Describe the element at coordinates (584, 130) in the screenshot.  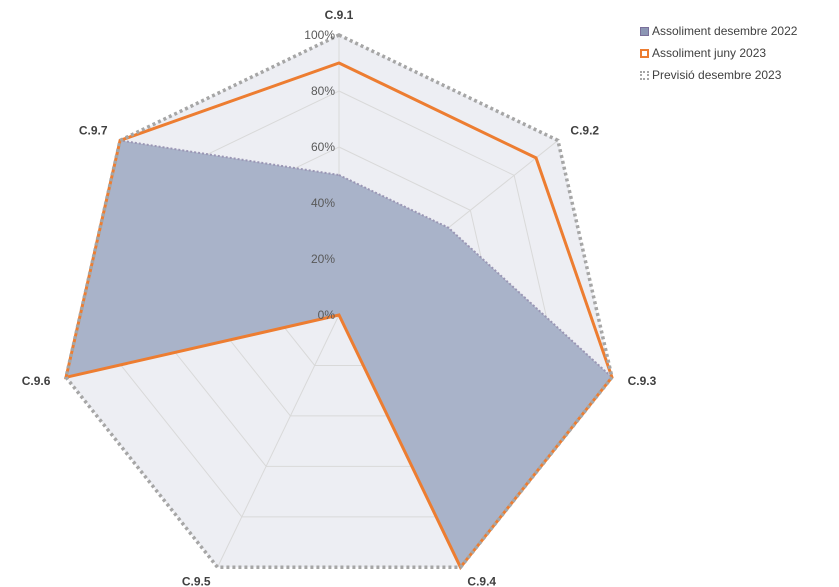
I see `category-label-c-9-2: C.9.2` at that location.